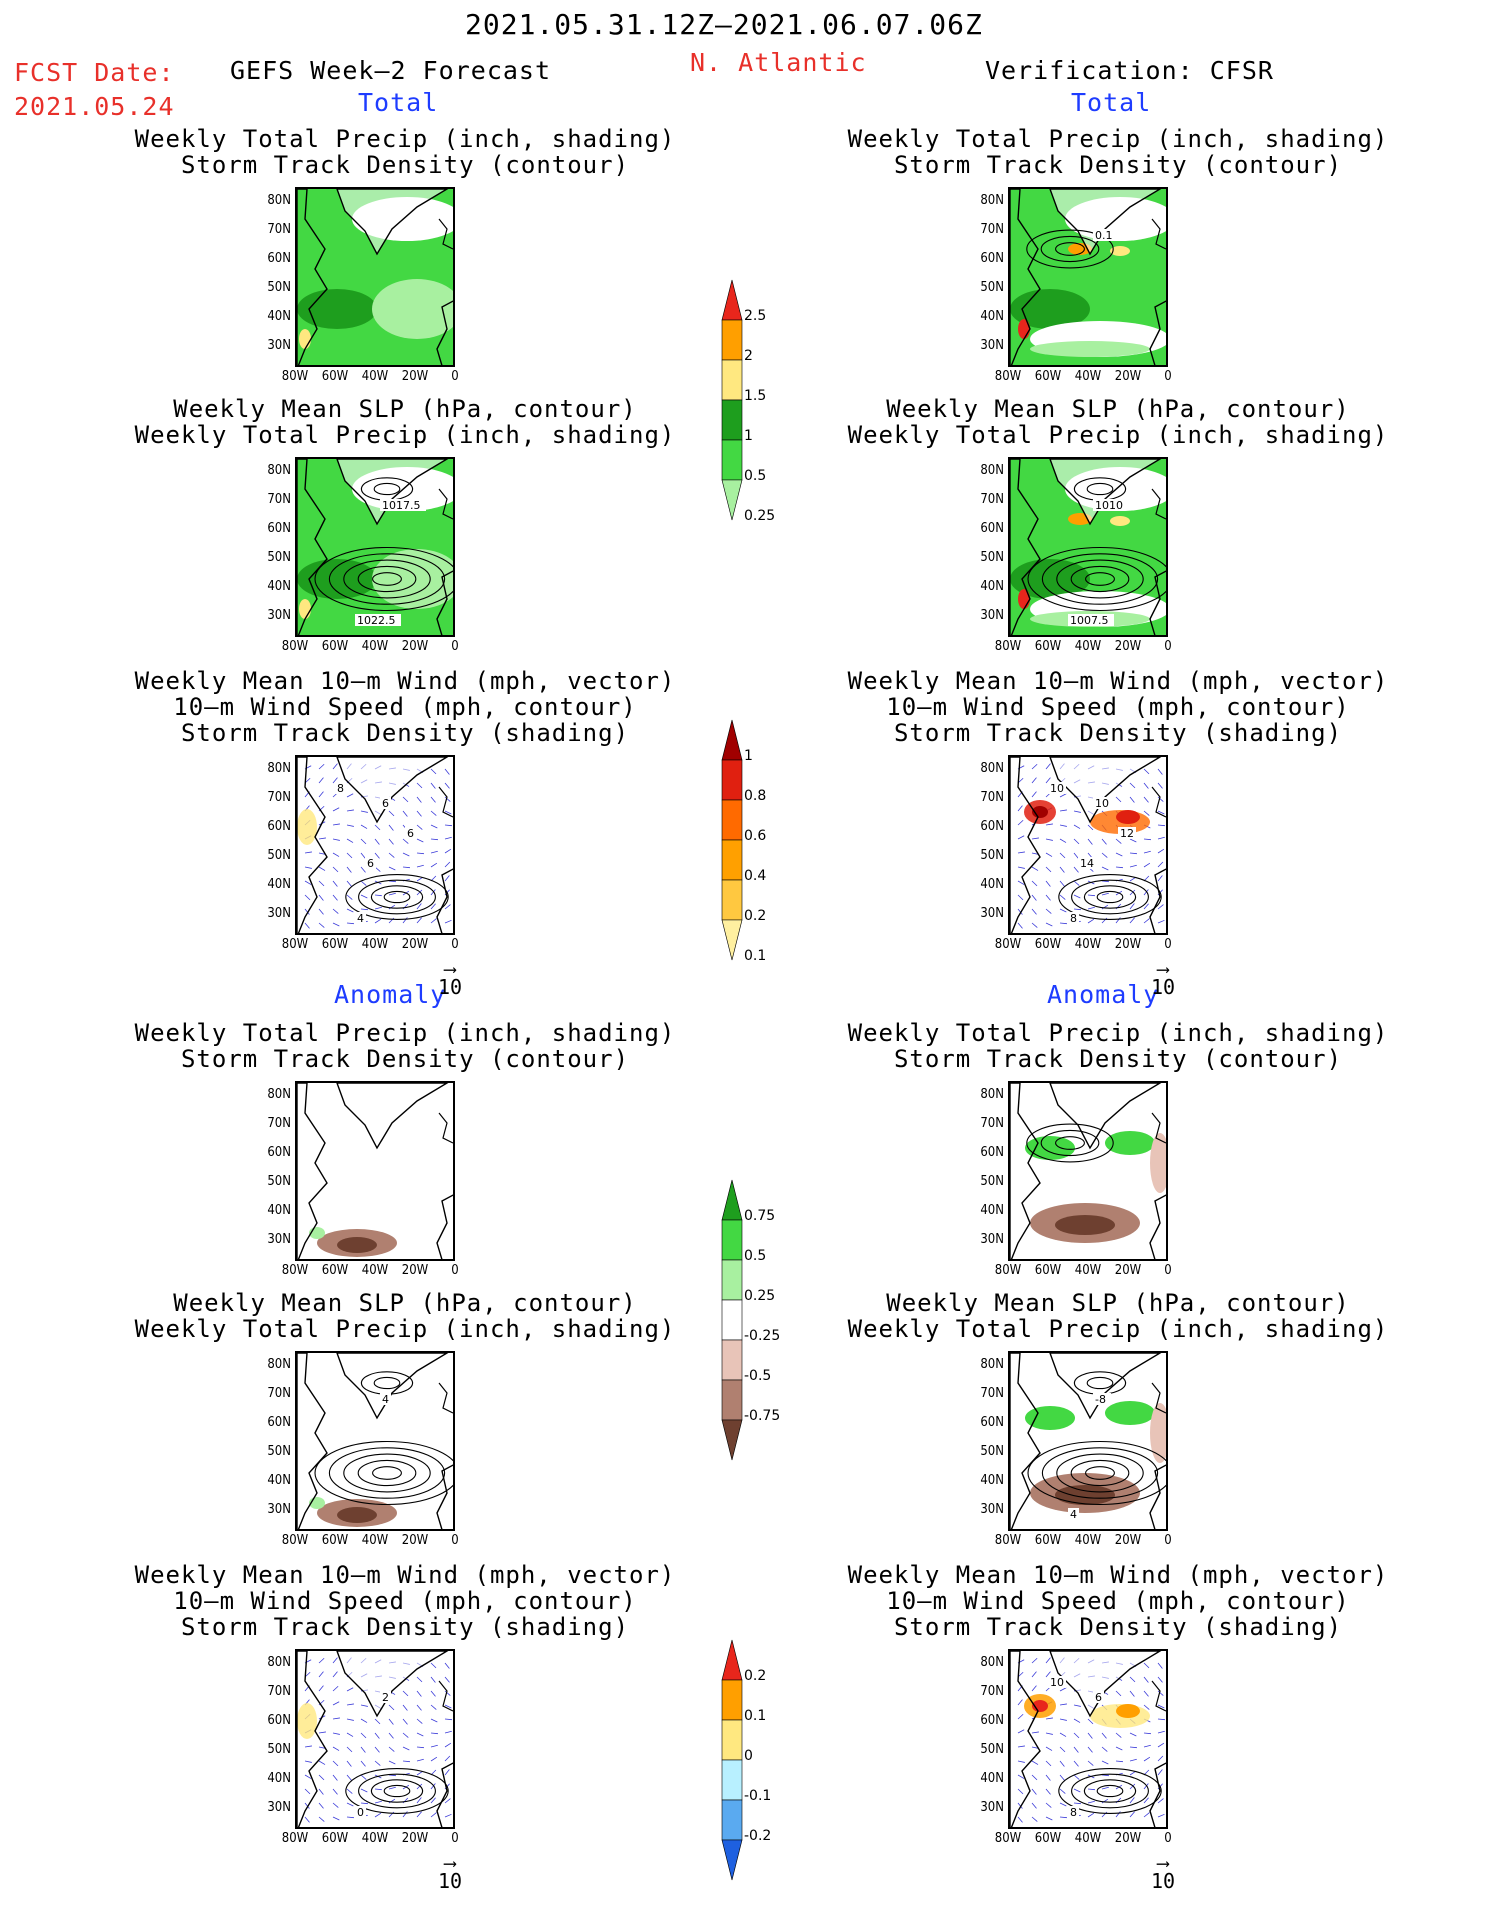  What do you see at coordinates (1024, 329) in the screenshot?
I see `precip-max` at bounding box center [1024, 329].